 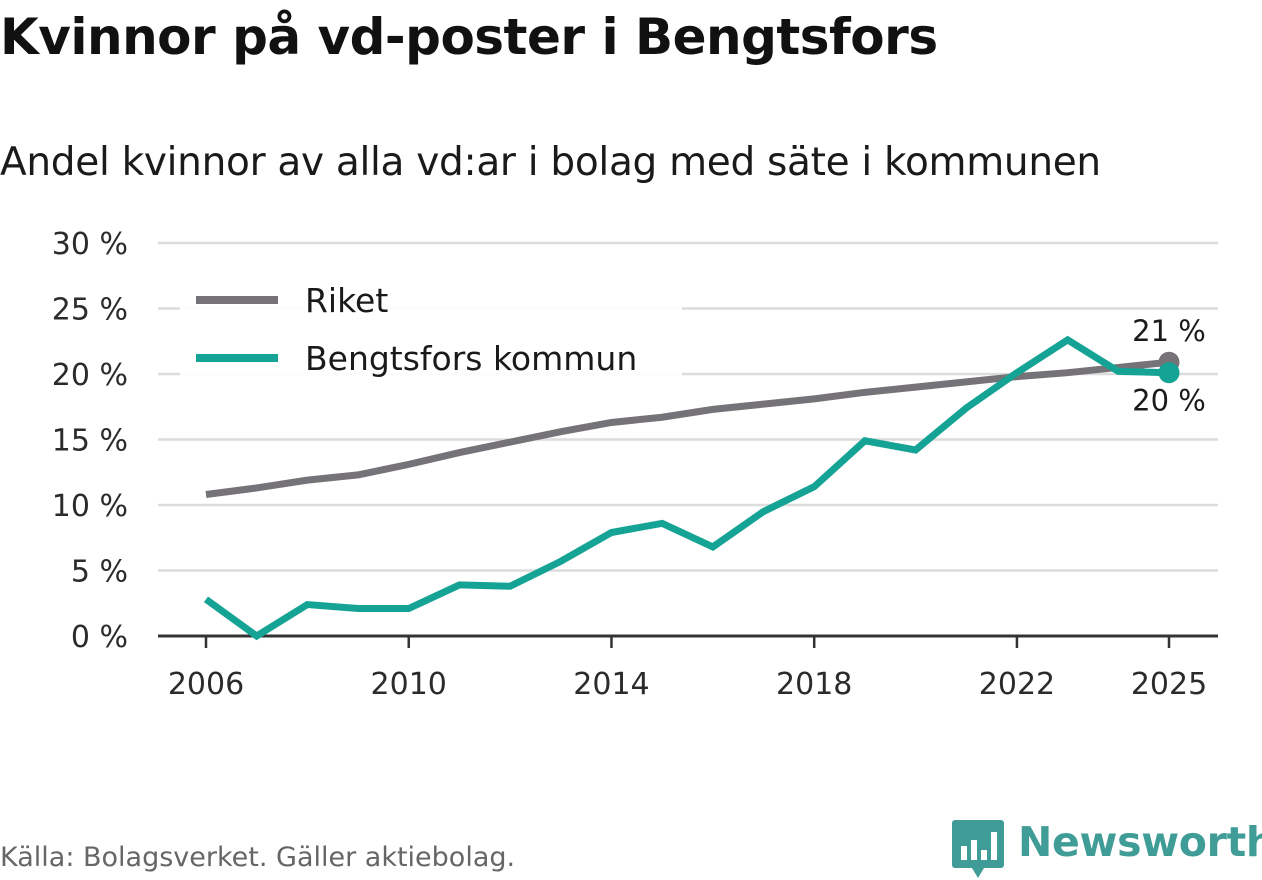 I want to click on brand: Newsworthy, so click(x=1105, y=848).